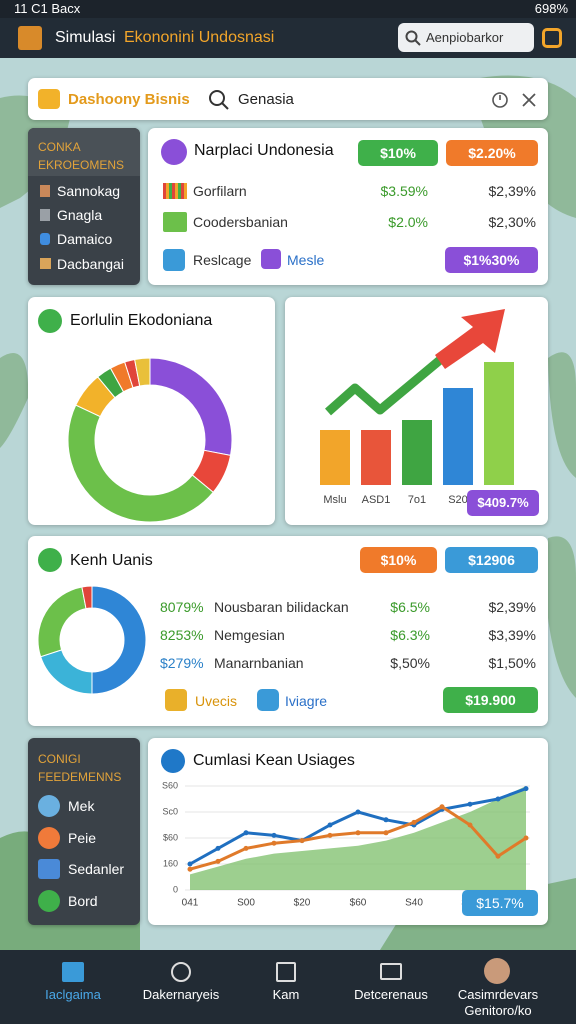 The width and height of the screenshot is (576, 1024). What do you see at coordinates (111, 560) in the screenshot?
I see `channel-title: Kenh Uanis` at bounding box center [111, 560].